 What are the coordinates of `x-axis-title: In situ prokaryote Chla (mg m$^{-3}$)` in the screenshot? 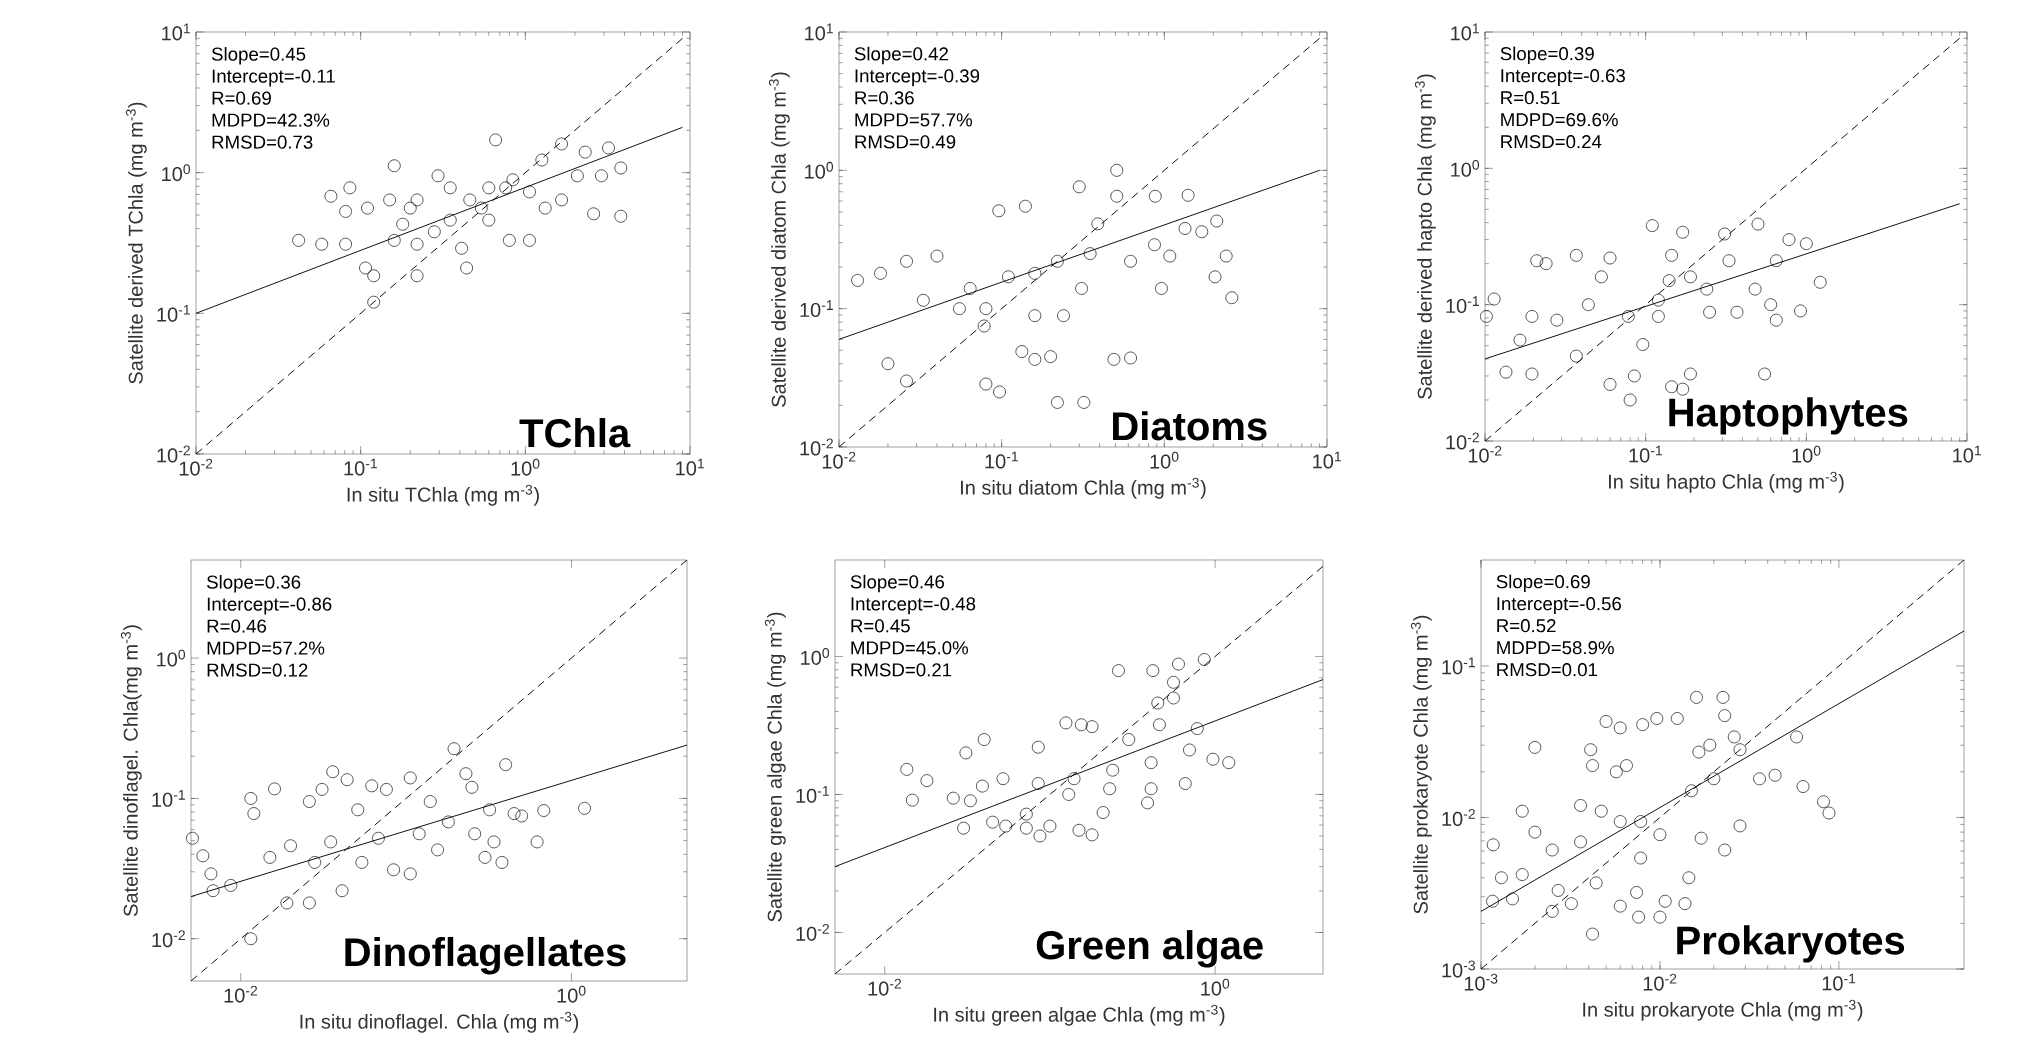 It's located at (1723, 1010).